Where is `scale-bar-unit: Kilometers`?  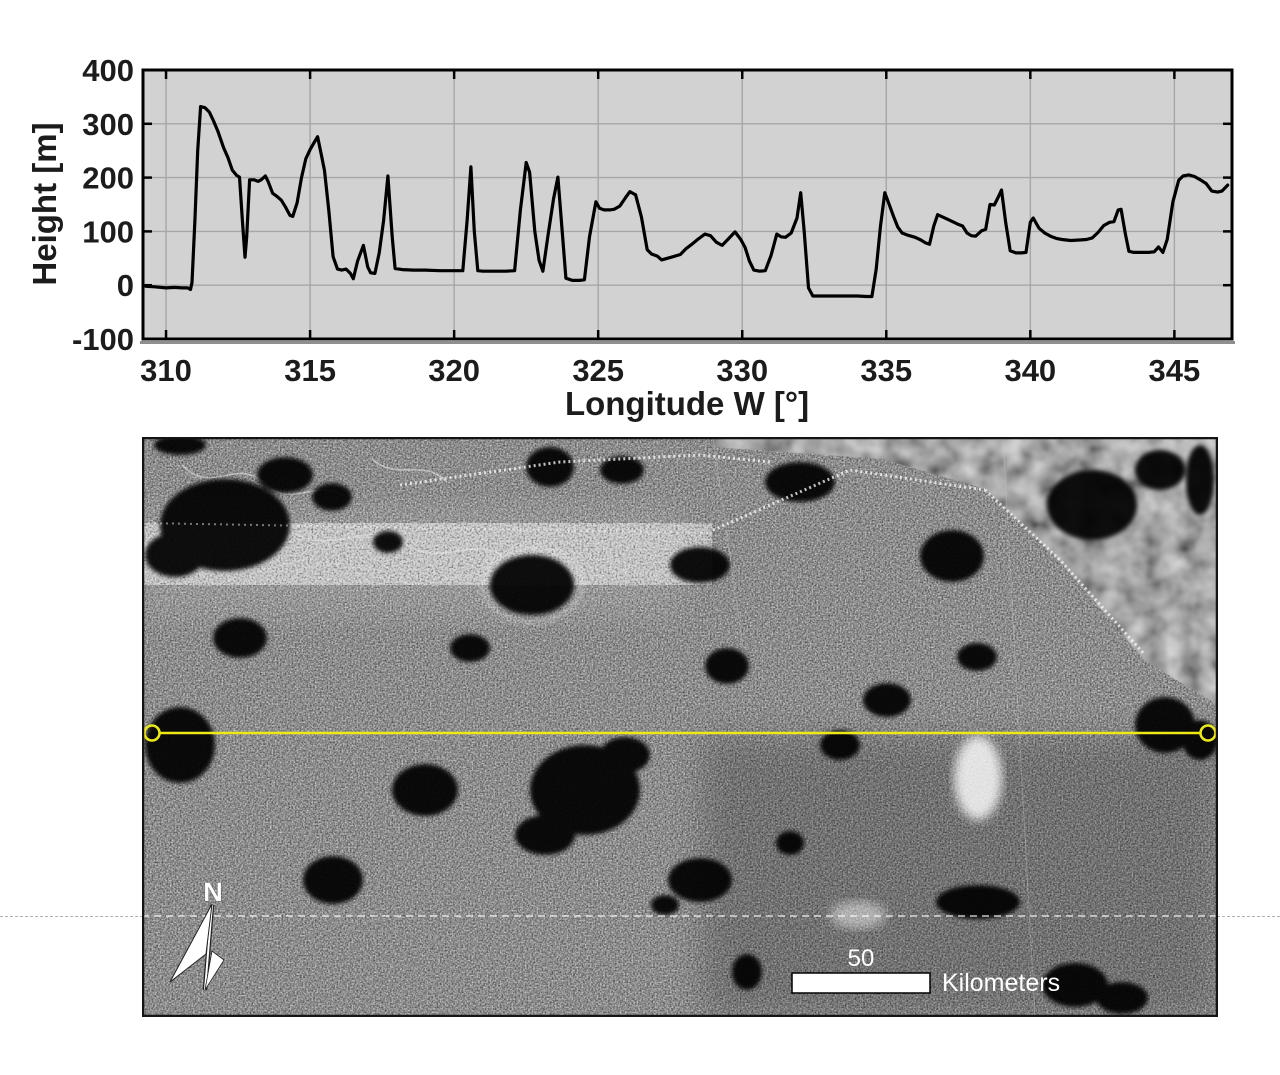 scale-bar-unit: Kilometers is located at coordinates (1001, 983).